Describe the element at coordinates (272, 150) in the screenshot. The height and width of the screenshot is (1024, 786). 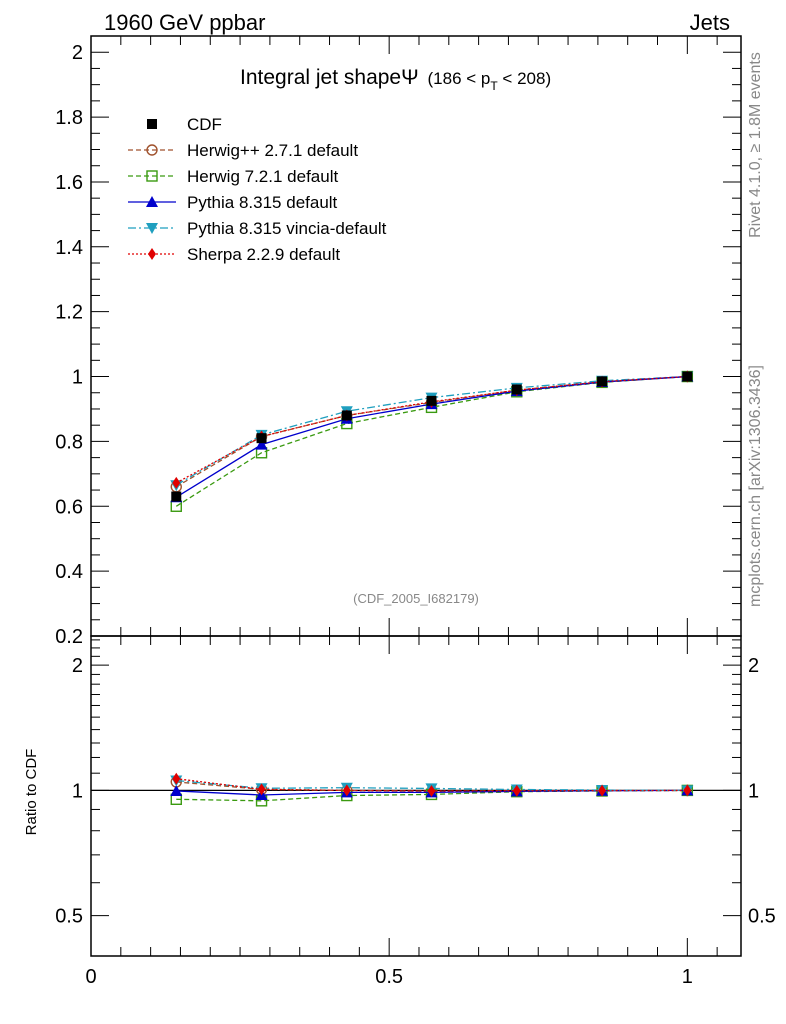
I see `legend-label: Herwig++ 2.7.1 default` at that location.